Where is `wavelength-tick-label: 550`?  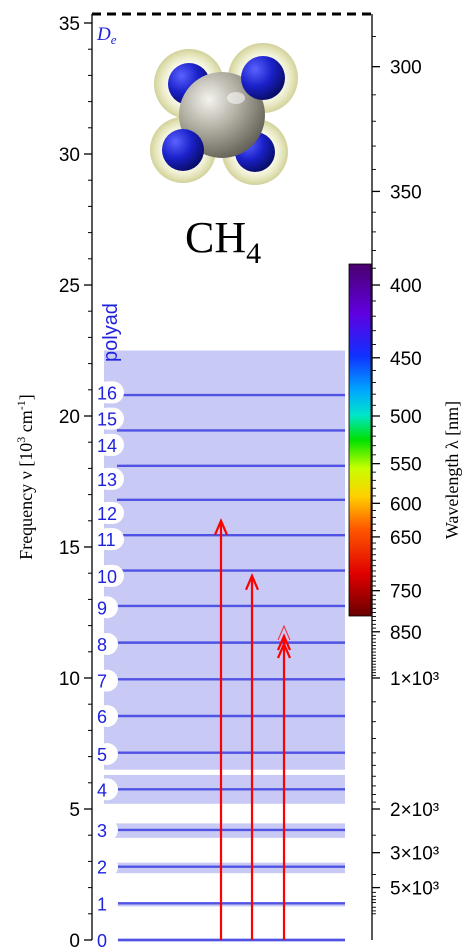
wavelength-tick-label: 550 is located at coordinates (406, 465).